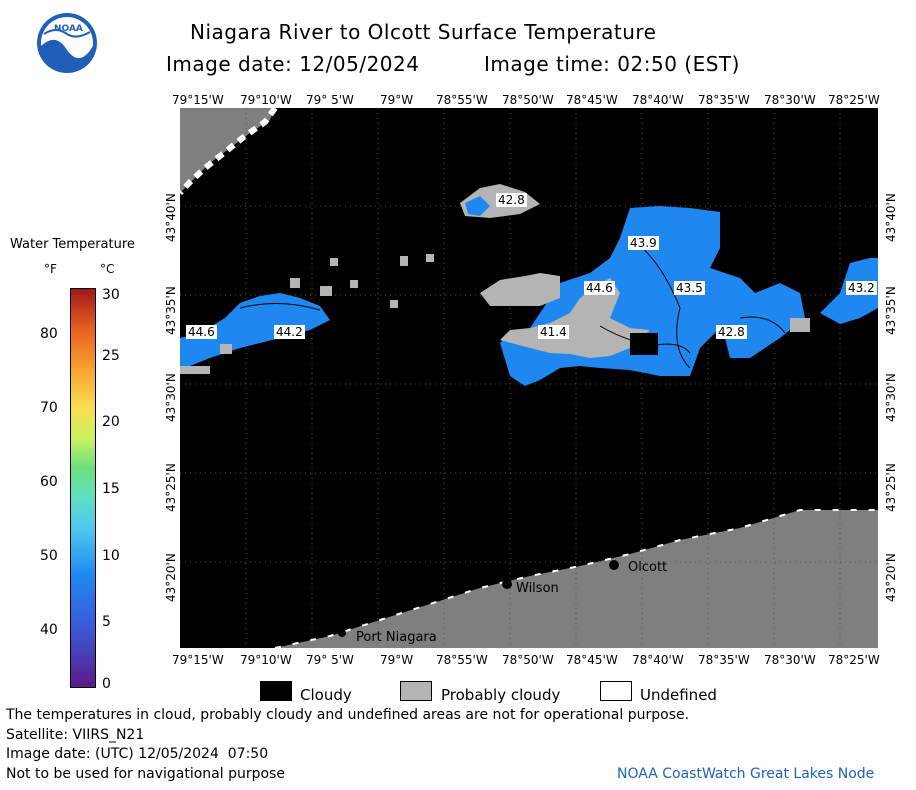  What do you see at coordinates (75, 735) in the screenshot?
I see `footer-satellite: Satellite: VIIRS_N21` at bounding box center [75, 735].